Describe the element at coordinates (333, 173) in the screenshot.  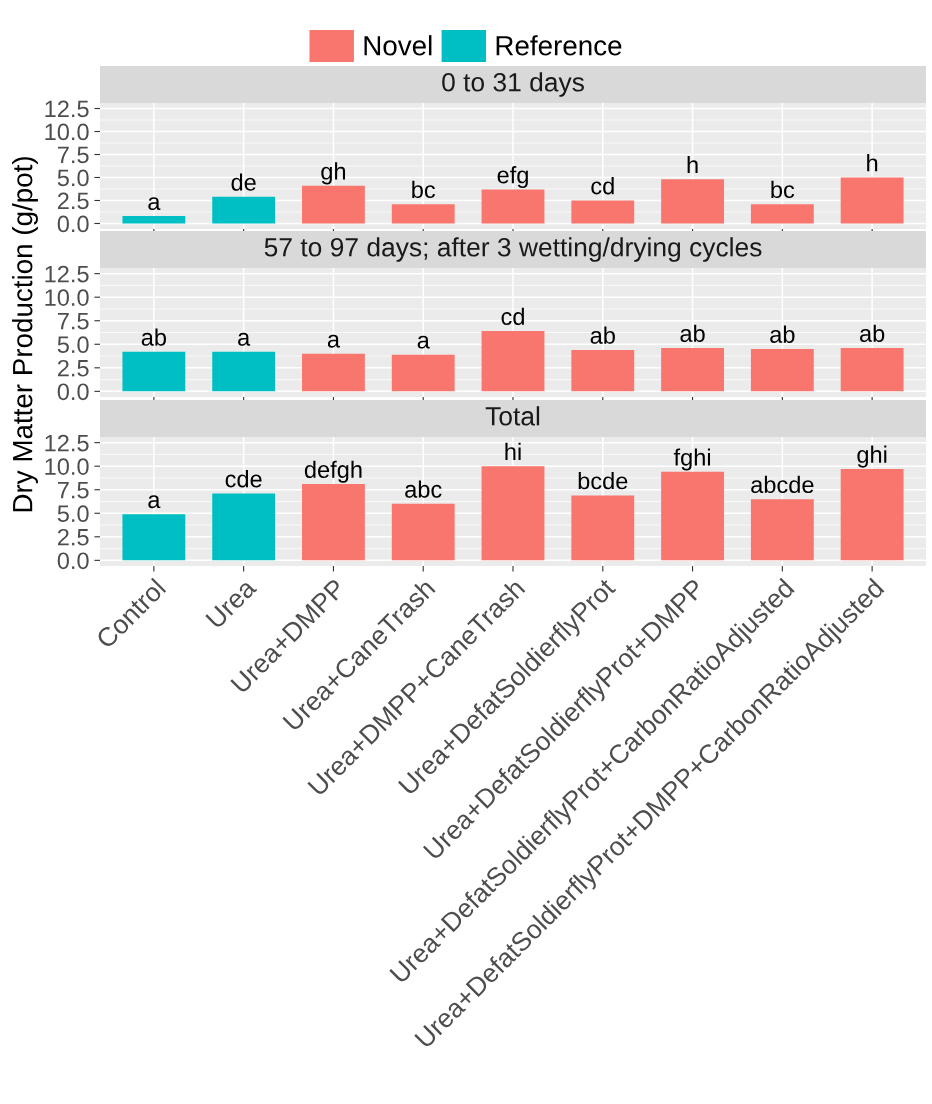
I see `data-label: gh` at that location.